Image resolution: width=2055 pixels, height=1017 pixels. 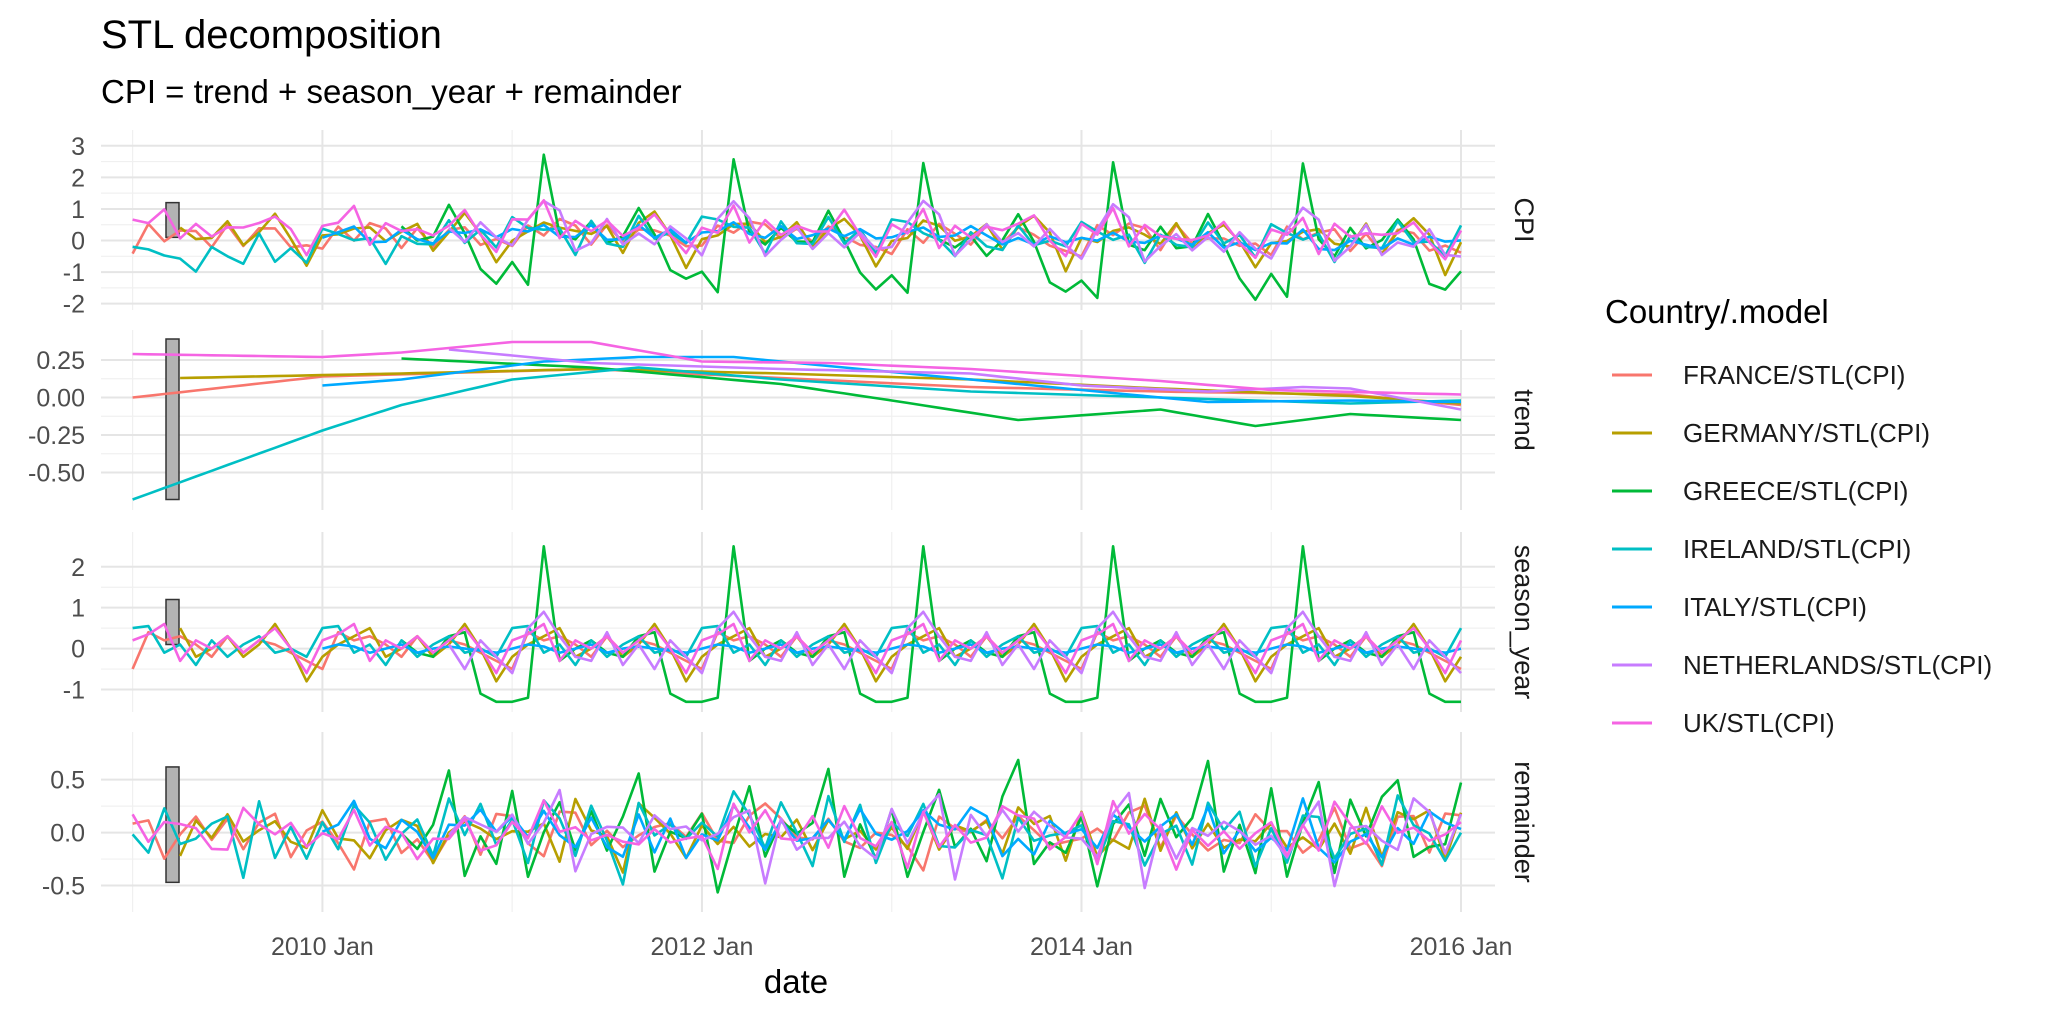 I want to click on y-tick-label: -2, so click(x=74, y=305).